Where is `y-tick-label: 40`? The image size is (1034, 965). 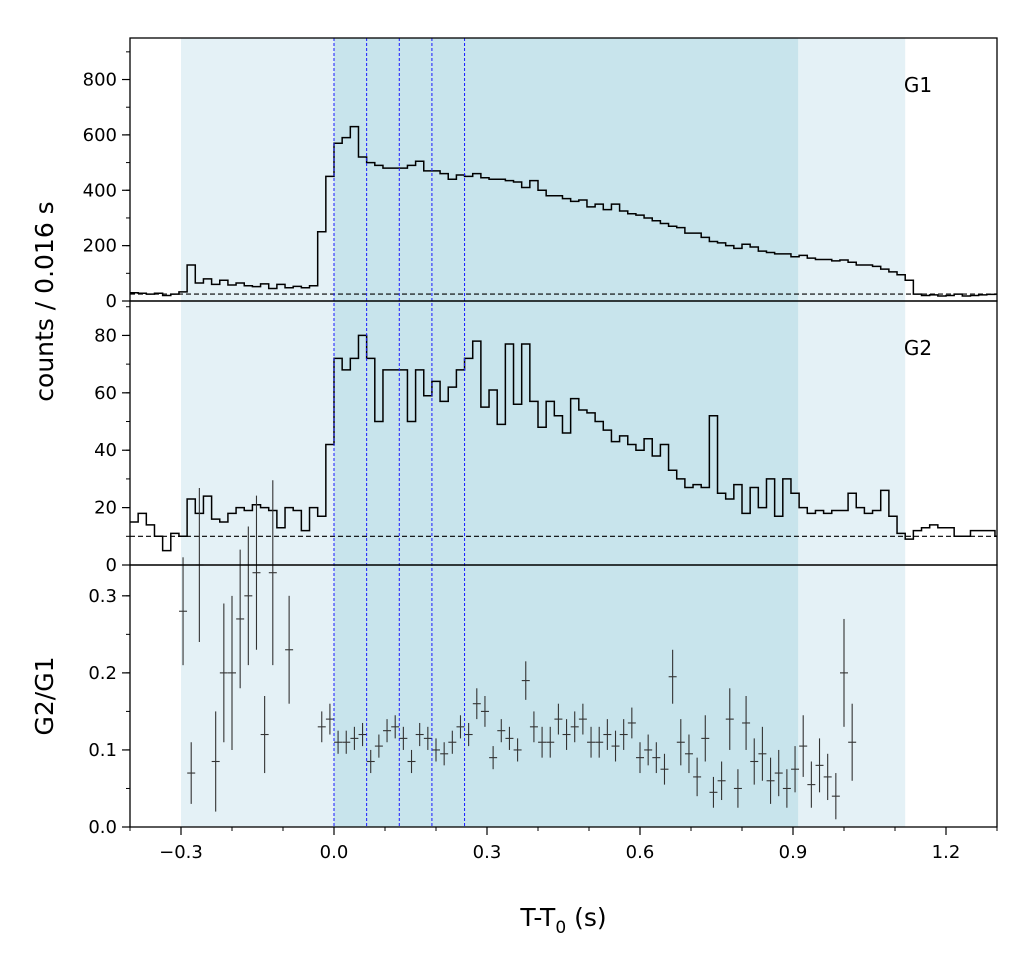 y-tick-label: 40 is located at coordinates (105, 450).